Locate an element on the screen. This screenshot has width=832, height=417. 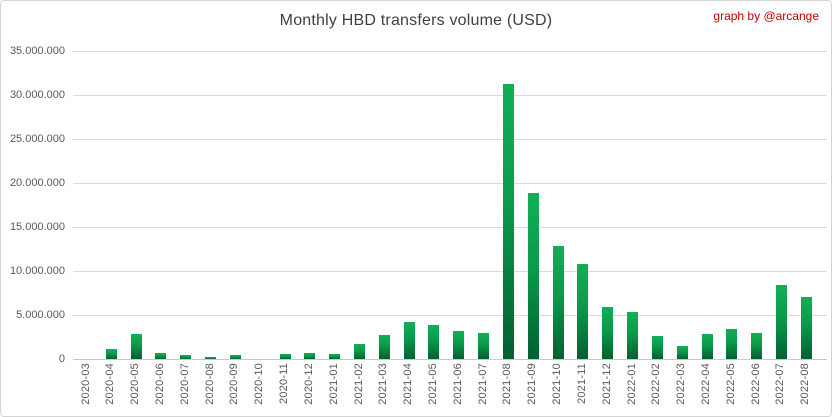
x-tick-label: 2020-12 is located at coordinates (308, 384).